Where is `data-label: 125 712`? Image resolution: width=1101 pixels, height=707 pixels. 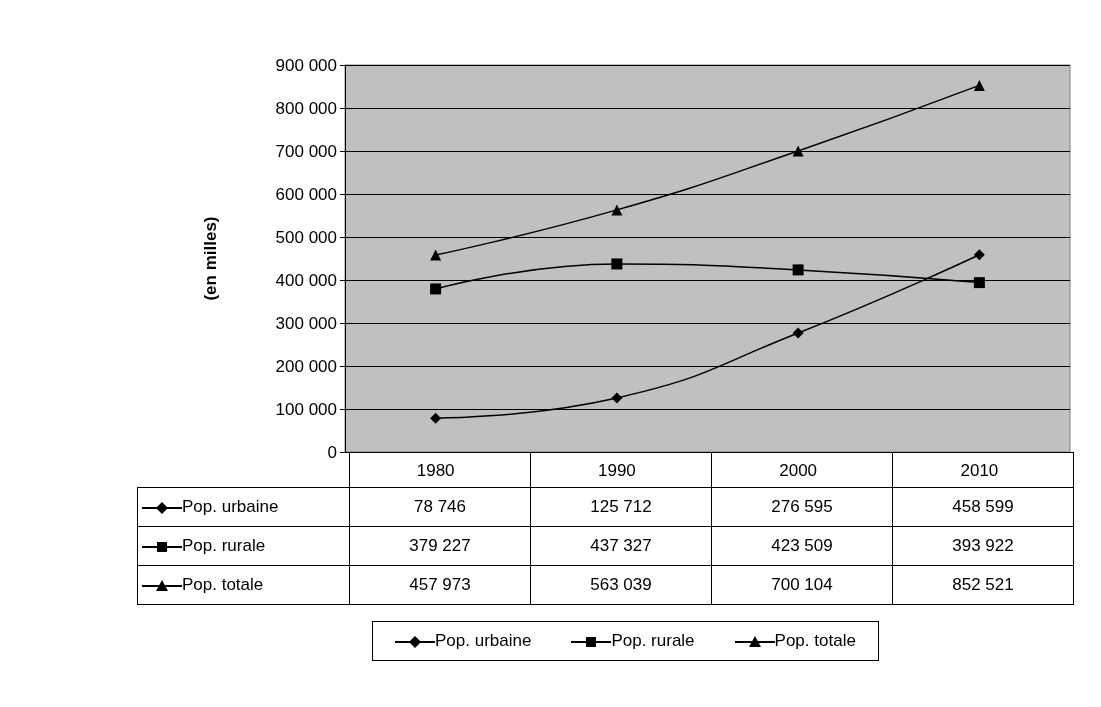 data-label: 125 712 is located at coordinates (621, 507).